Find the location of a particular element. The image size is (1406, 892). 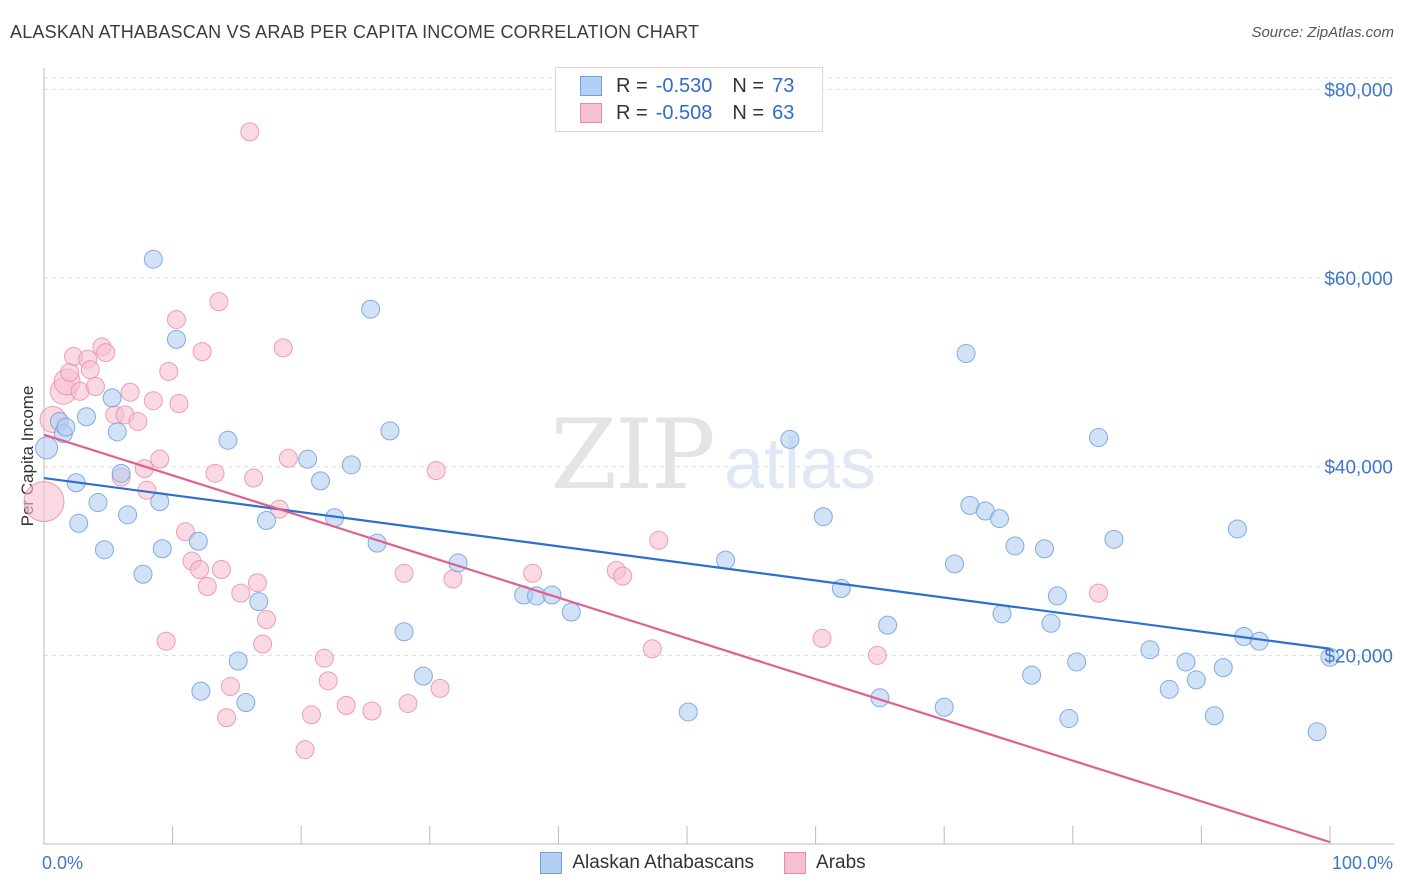

r-value: -0.530 is located at coordinates (684, 85).